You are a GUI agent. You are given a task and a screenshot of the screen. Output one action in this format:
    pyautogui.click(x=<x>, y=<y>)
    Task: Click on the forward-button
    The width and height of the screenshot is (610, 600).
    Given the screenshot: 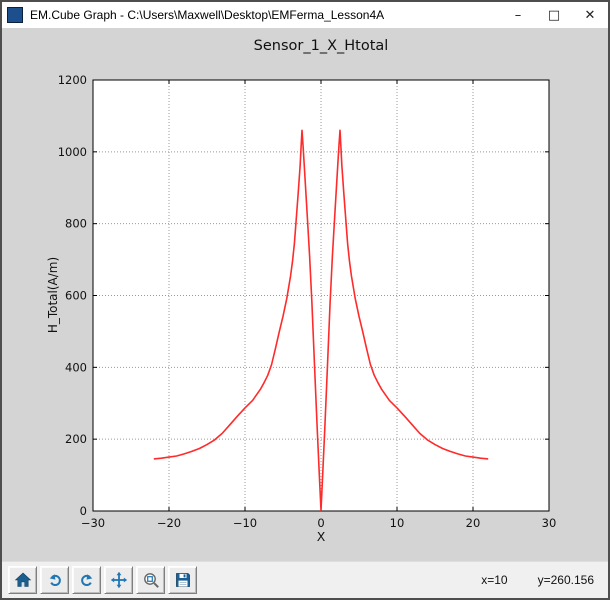 What is the action you would take?
    pyautogui.click(x=86, y=580)
    